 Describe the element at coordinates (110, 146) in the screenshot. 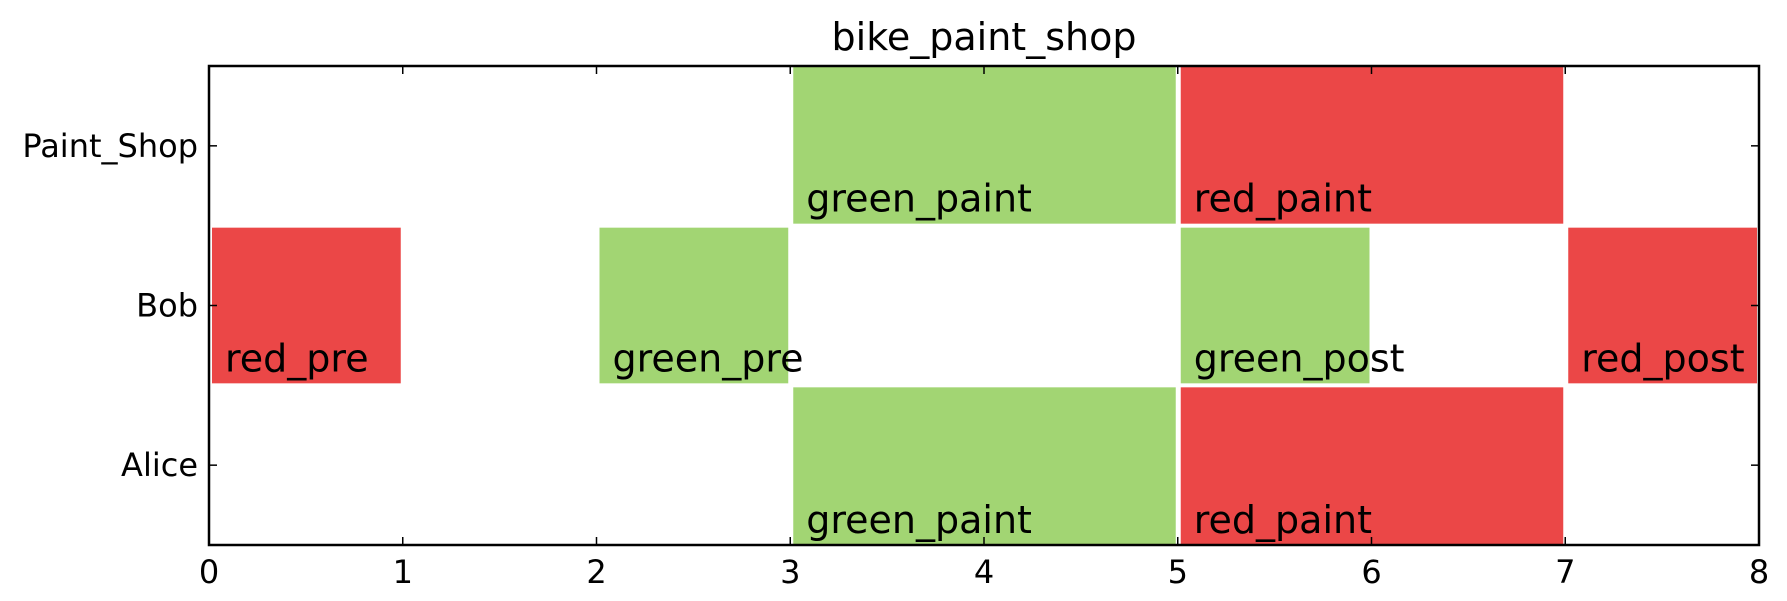

I see `row-label: Paint_Shop` at that location.